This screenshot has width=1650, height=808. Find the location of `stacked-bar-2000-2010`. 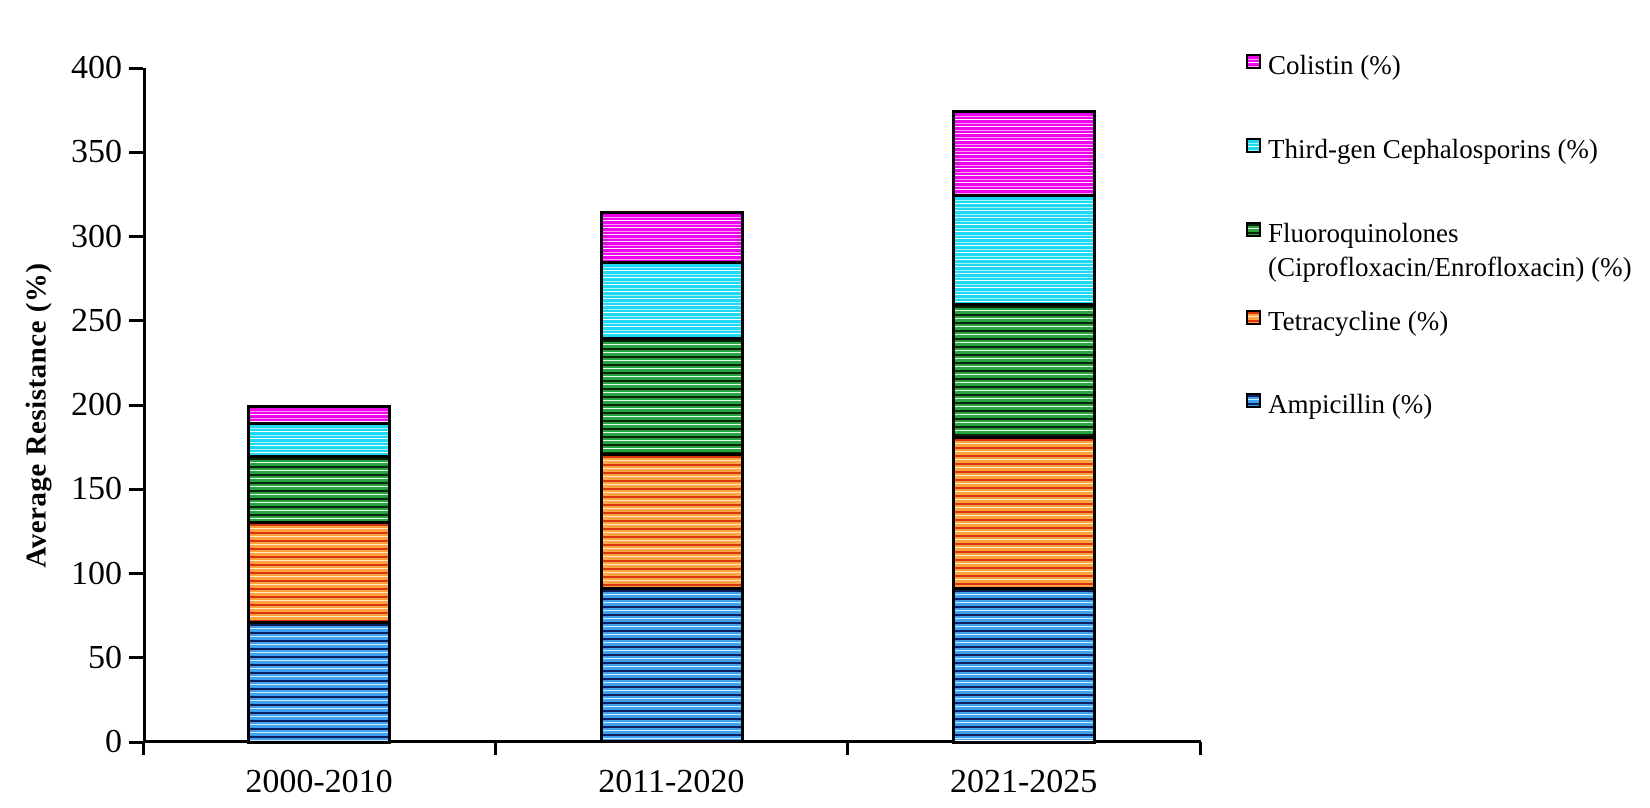

stacked-bar-2000-2010 is located at coordinates (319, 574).